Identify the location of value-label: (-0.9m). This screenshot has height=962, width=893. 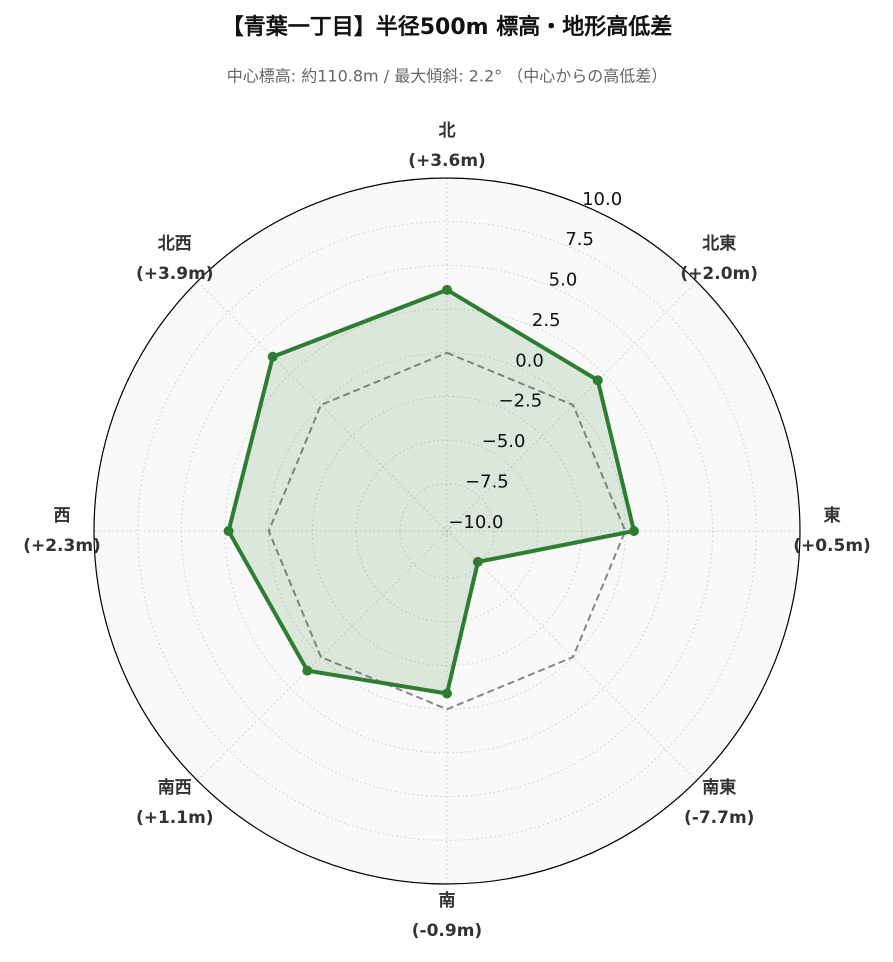
(447, 931).